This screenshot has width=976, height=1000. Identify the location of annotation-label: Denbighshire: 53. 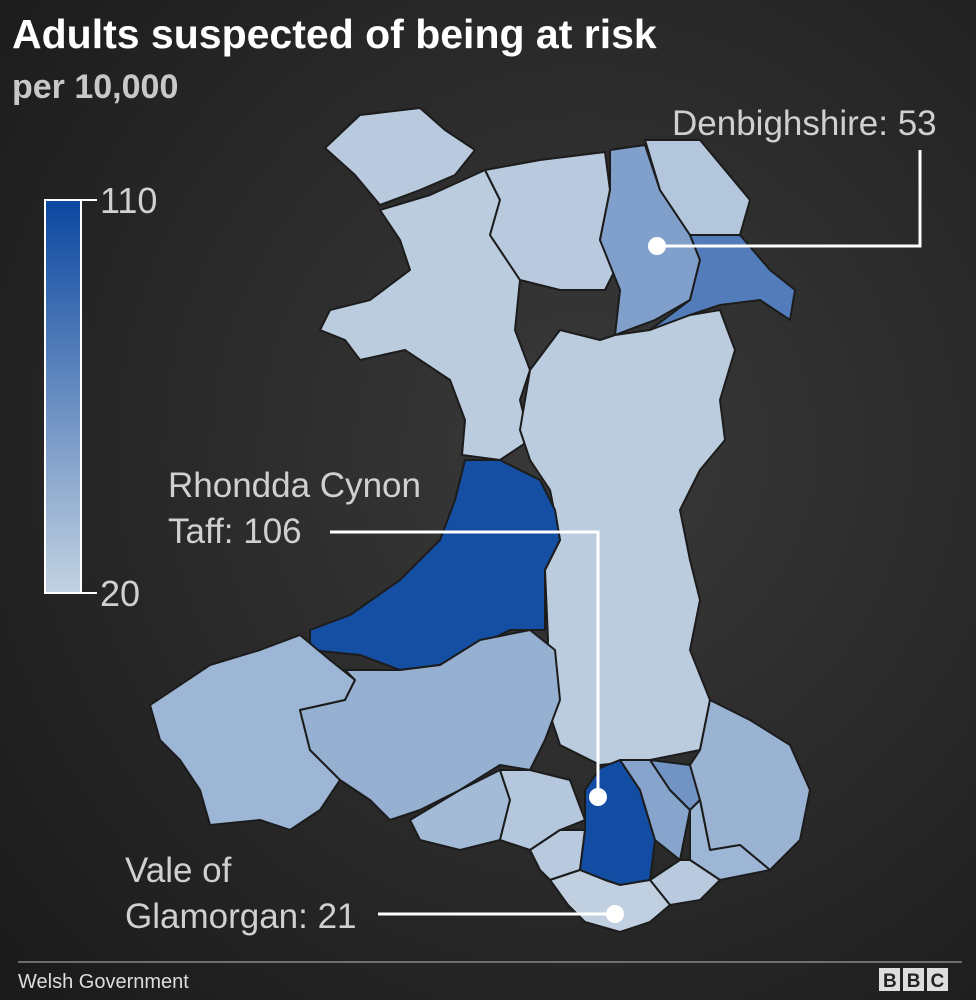
(804, 123).